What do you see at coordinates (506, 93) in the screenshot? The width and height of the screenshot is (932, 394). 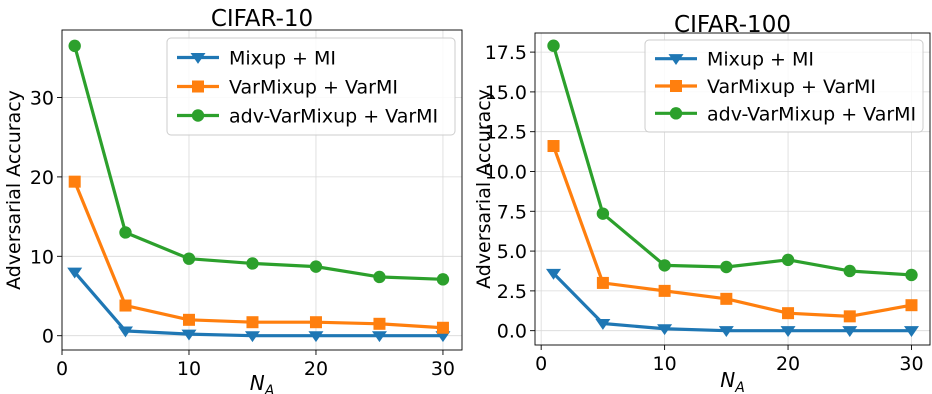 I see `y-tick-label: 15.0` at bounding box center [506, 93].